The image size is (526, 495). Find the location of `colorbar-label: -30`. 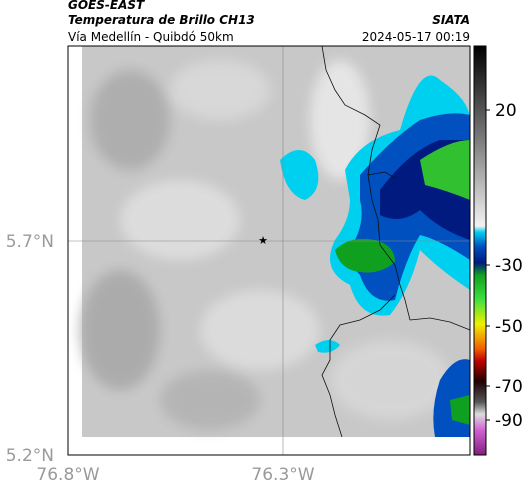

colorbar-label: -30 is located at coordinates (509, 266).